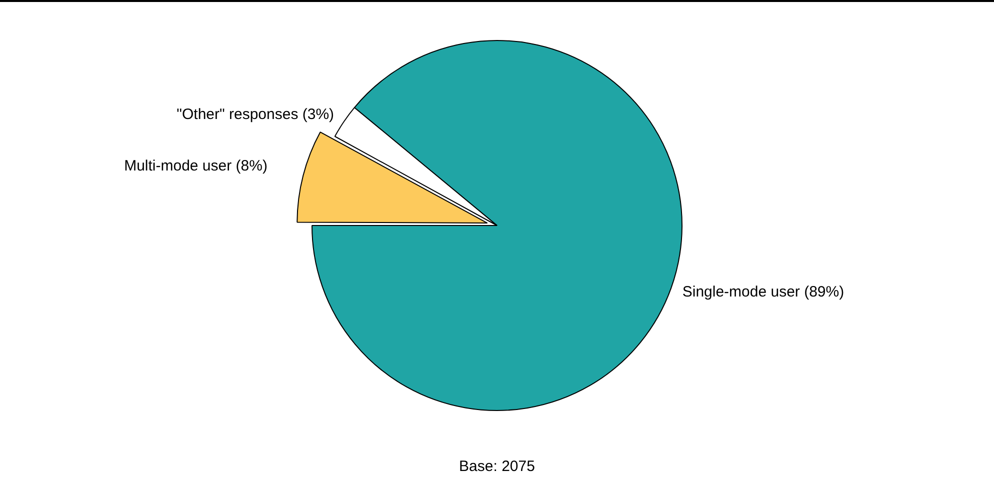 Image resolution: width=994 pixels, height=481 pixels. What do you see at coordinates (255, 114) in the screenshot?
I see `slice-label: "Other" responses (3%)` at bounding box center [255, 114].